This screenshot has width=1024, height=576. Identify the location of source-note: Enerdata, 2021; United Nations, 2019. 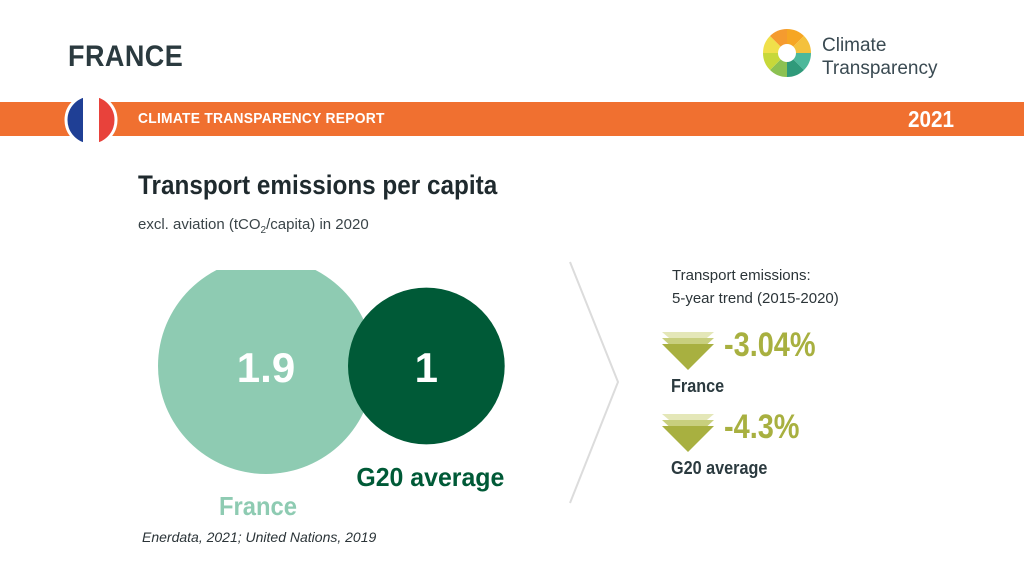
(259, 537).